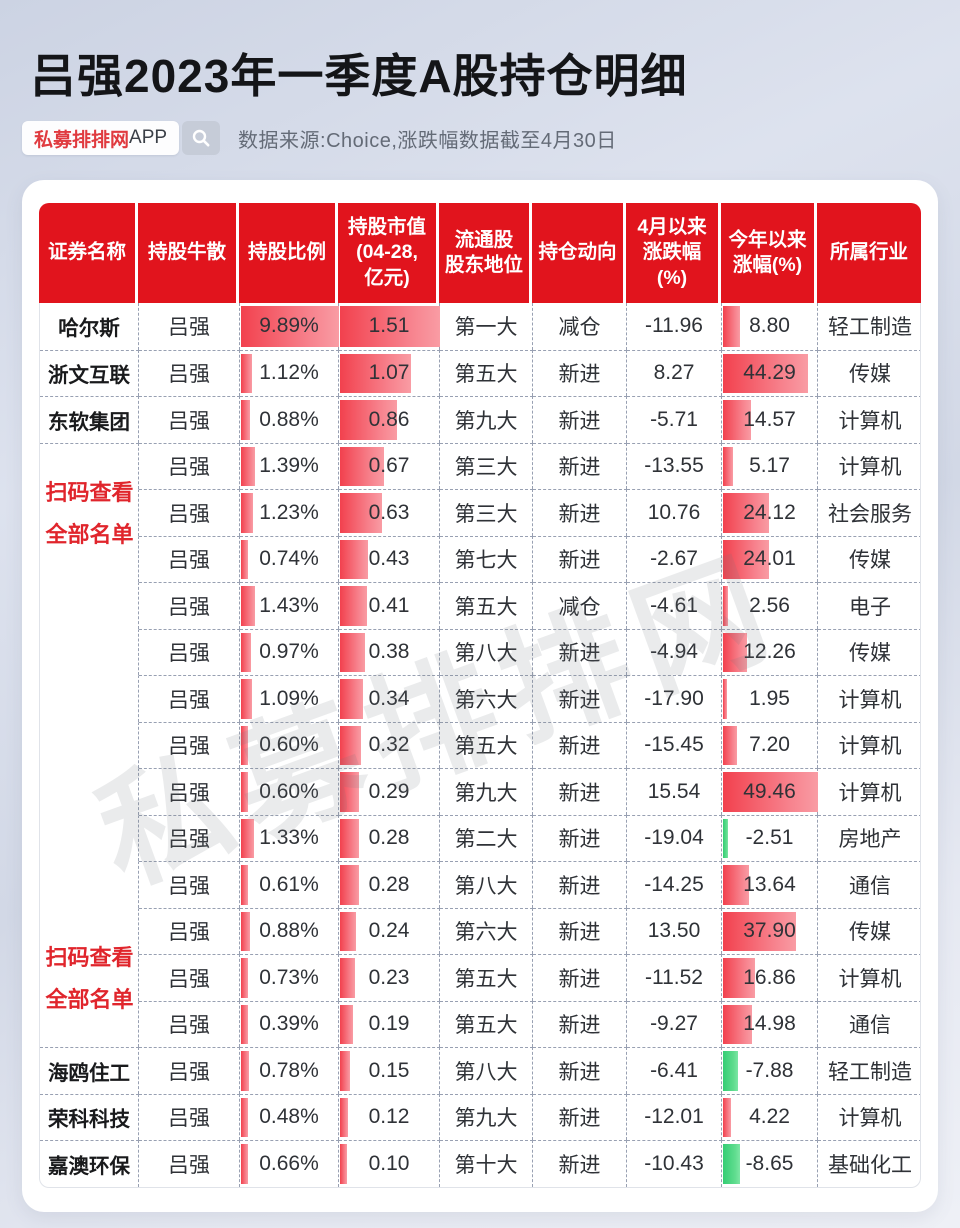  Describe the element at coordinates (486, 977) in the screenshot. I see `cell-shareholder-rank: 第五大` at that location.